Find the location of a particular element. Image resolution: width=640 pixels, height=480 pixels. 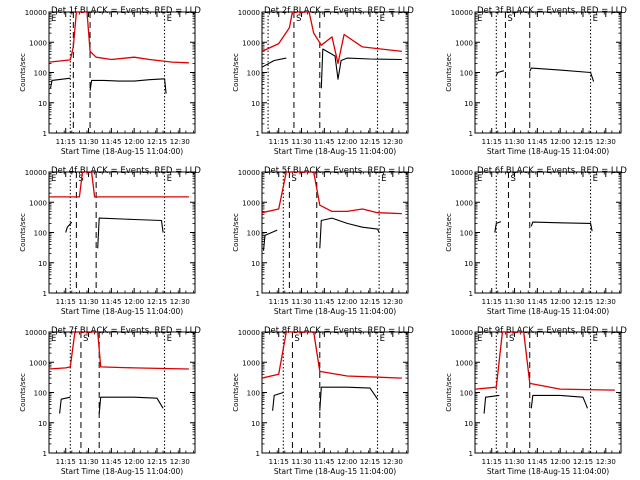

chart-title: Det 1f BLACK = Events, RED = LLD is located at coordinates (126, 11).